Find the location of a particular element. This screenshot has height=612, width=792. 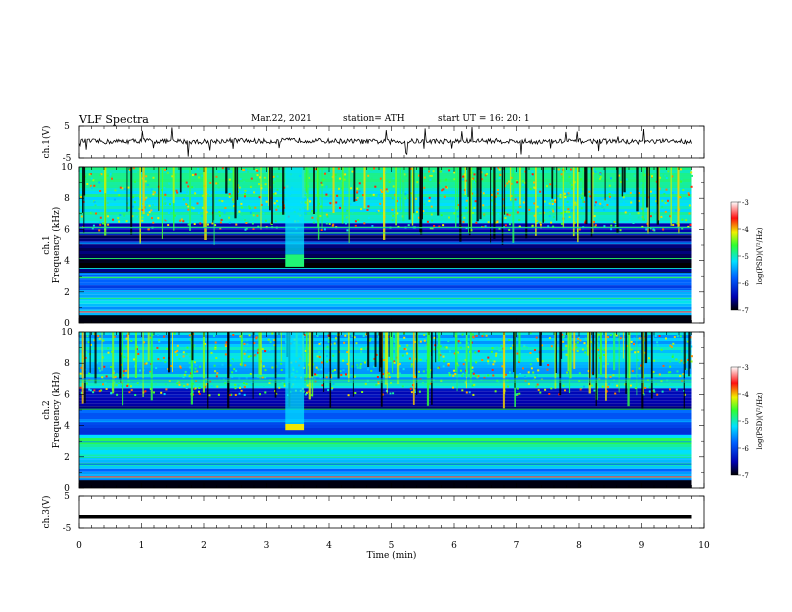

colorbar-tick-label: -6 is located at coordinates (745, 449).